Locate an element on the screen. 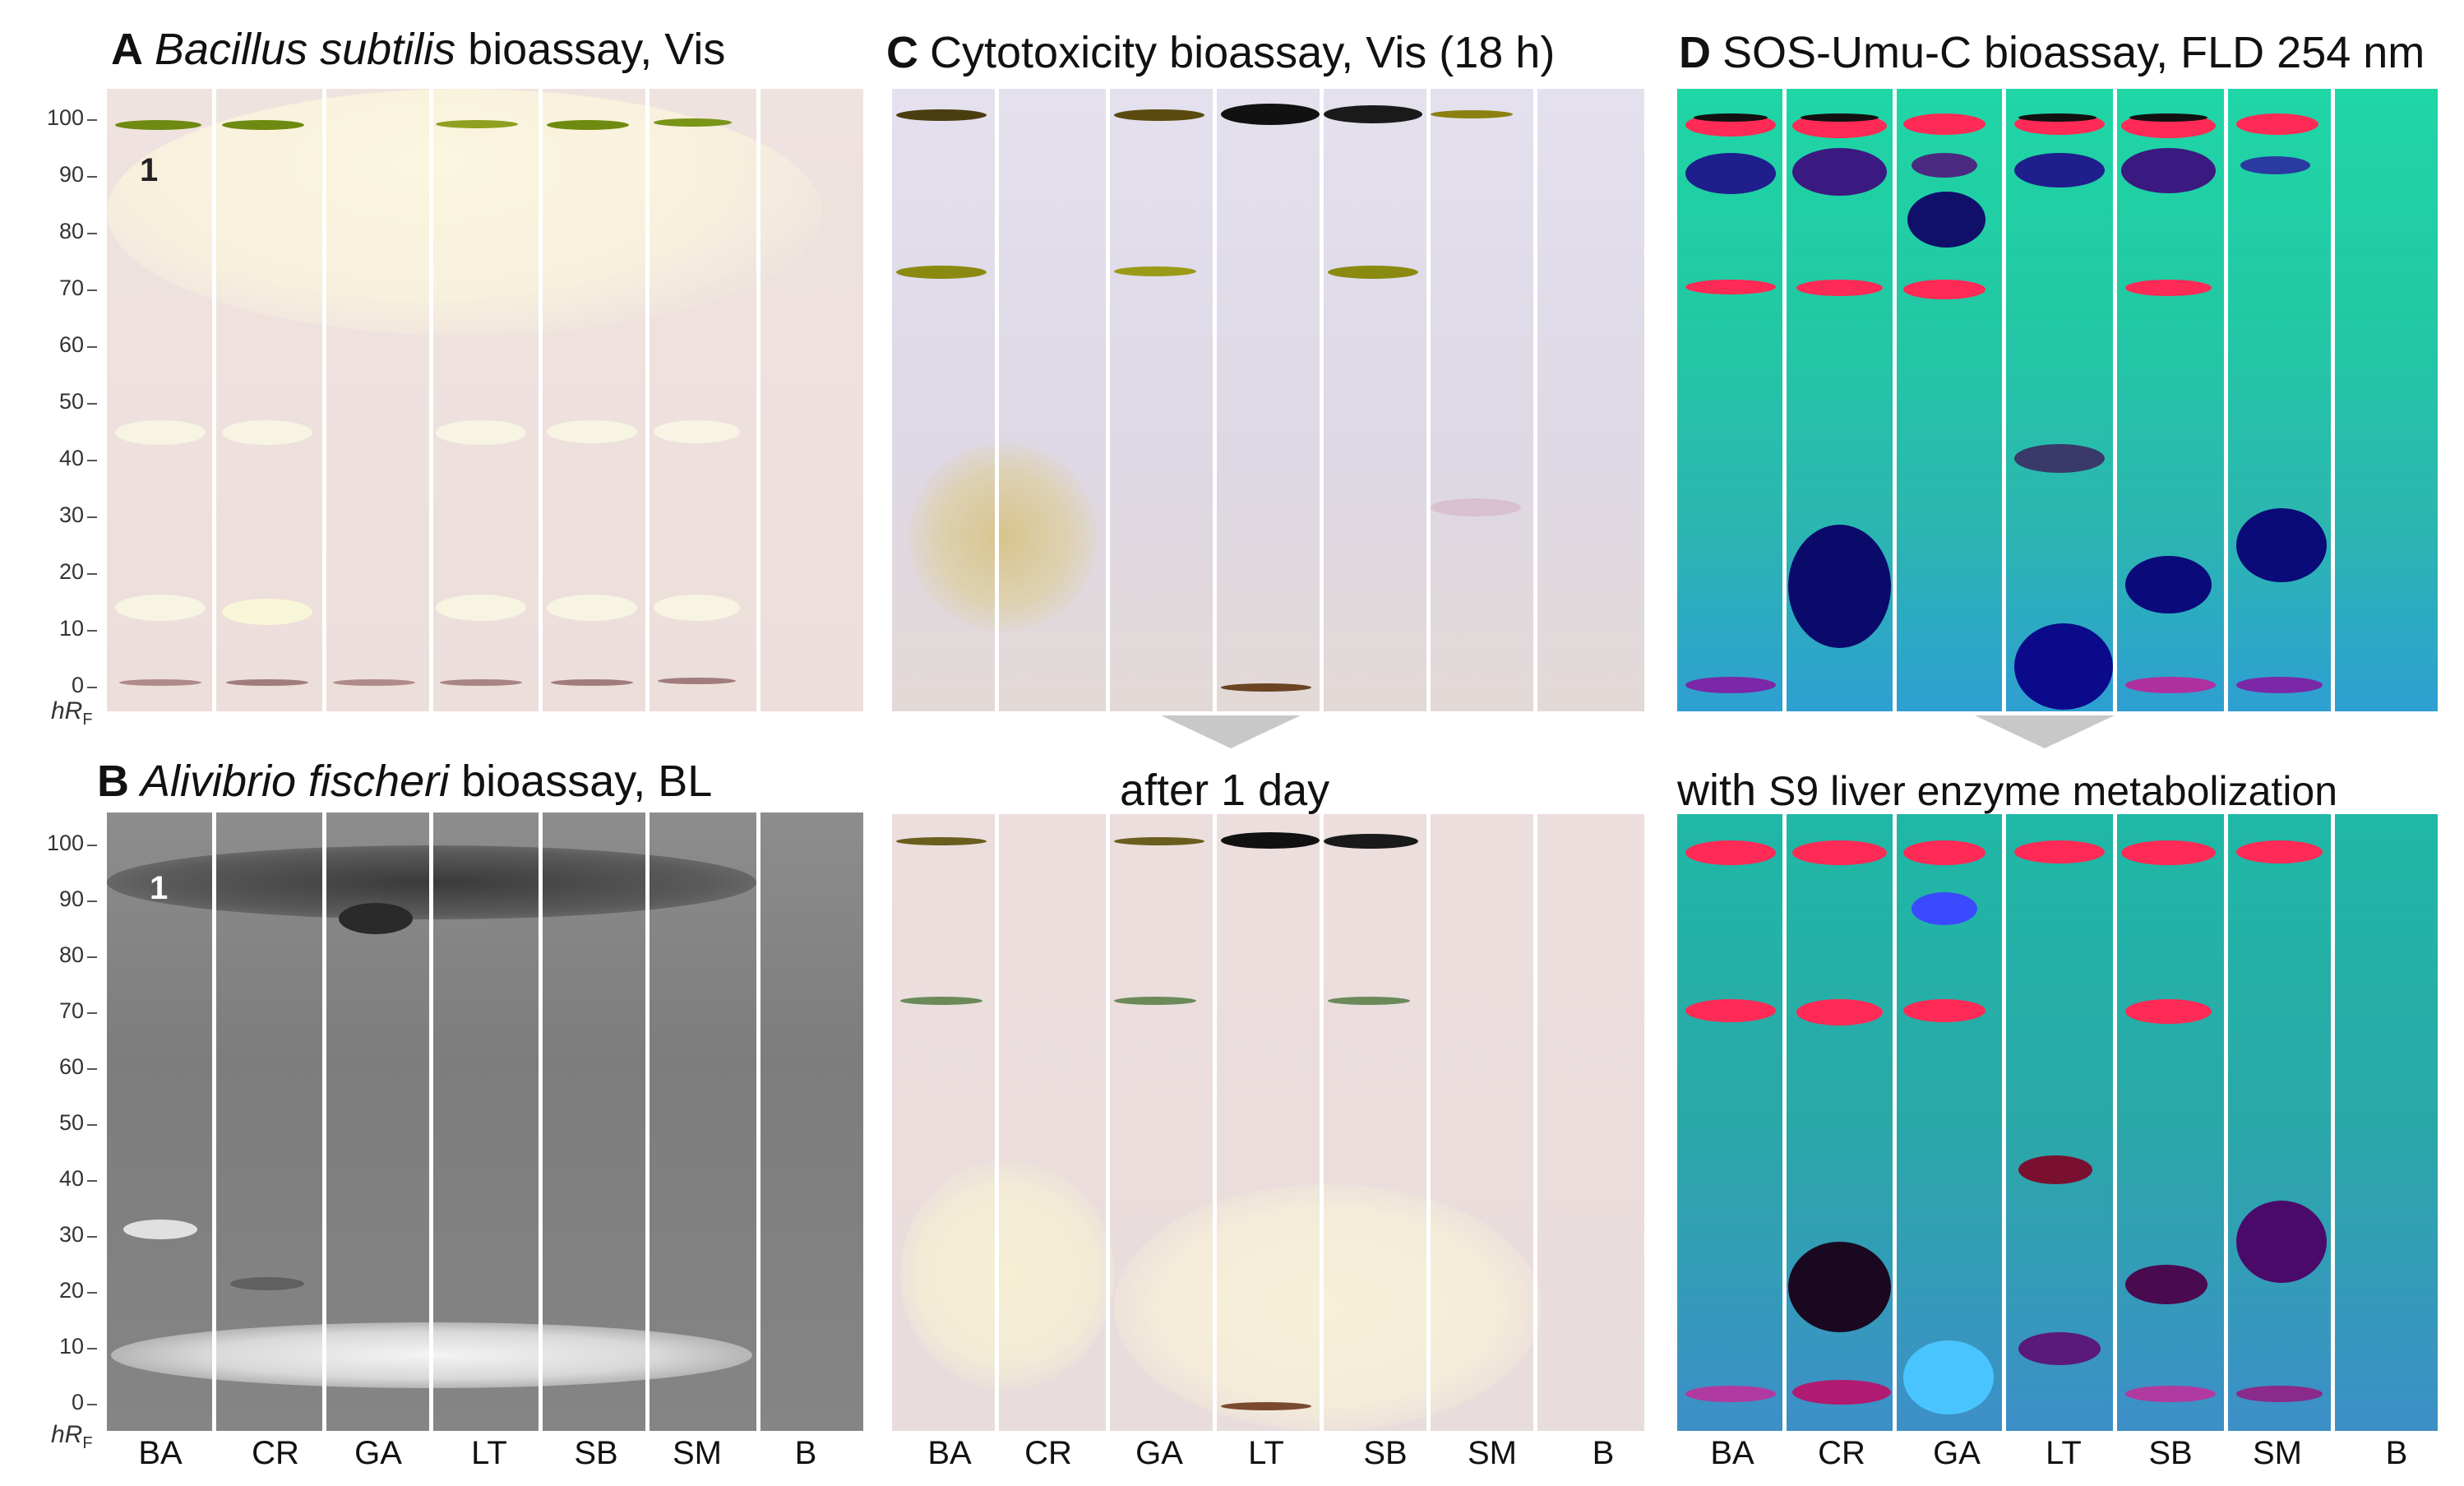  tick-label: 60 is located at coordinates (71, 344).